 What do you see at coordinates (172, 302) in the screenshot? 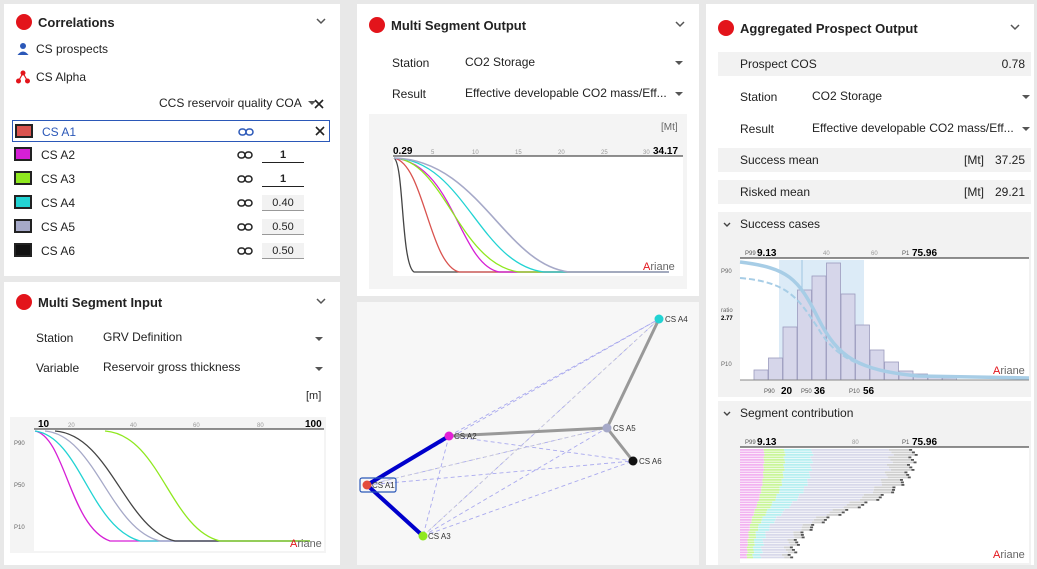
I see `msi-header: Multi Segment Input` at bounding box center [172, 302].